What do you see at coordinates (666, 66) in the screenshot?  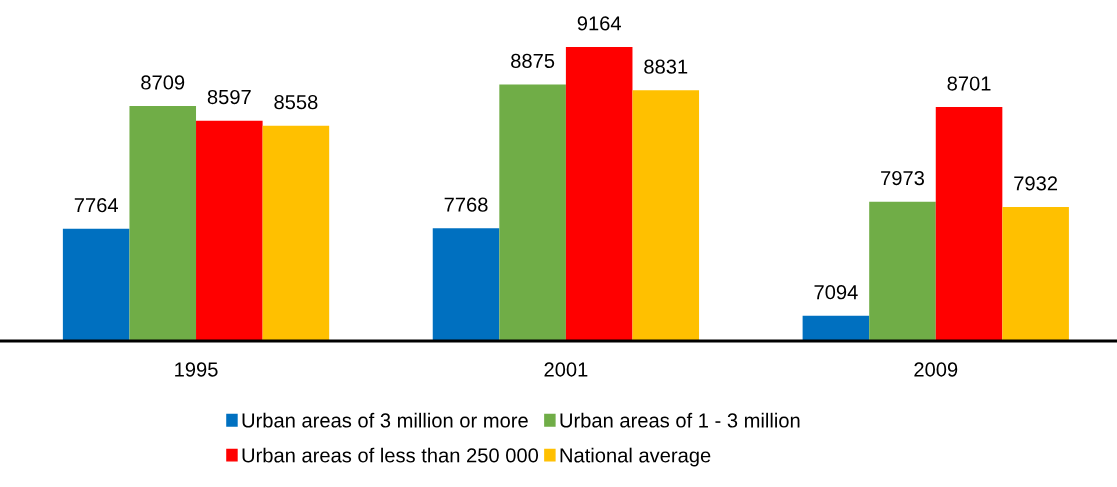 I see `data-label: 8831` at bounding box center [666, 66].